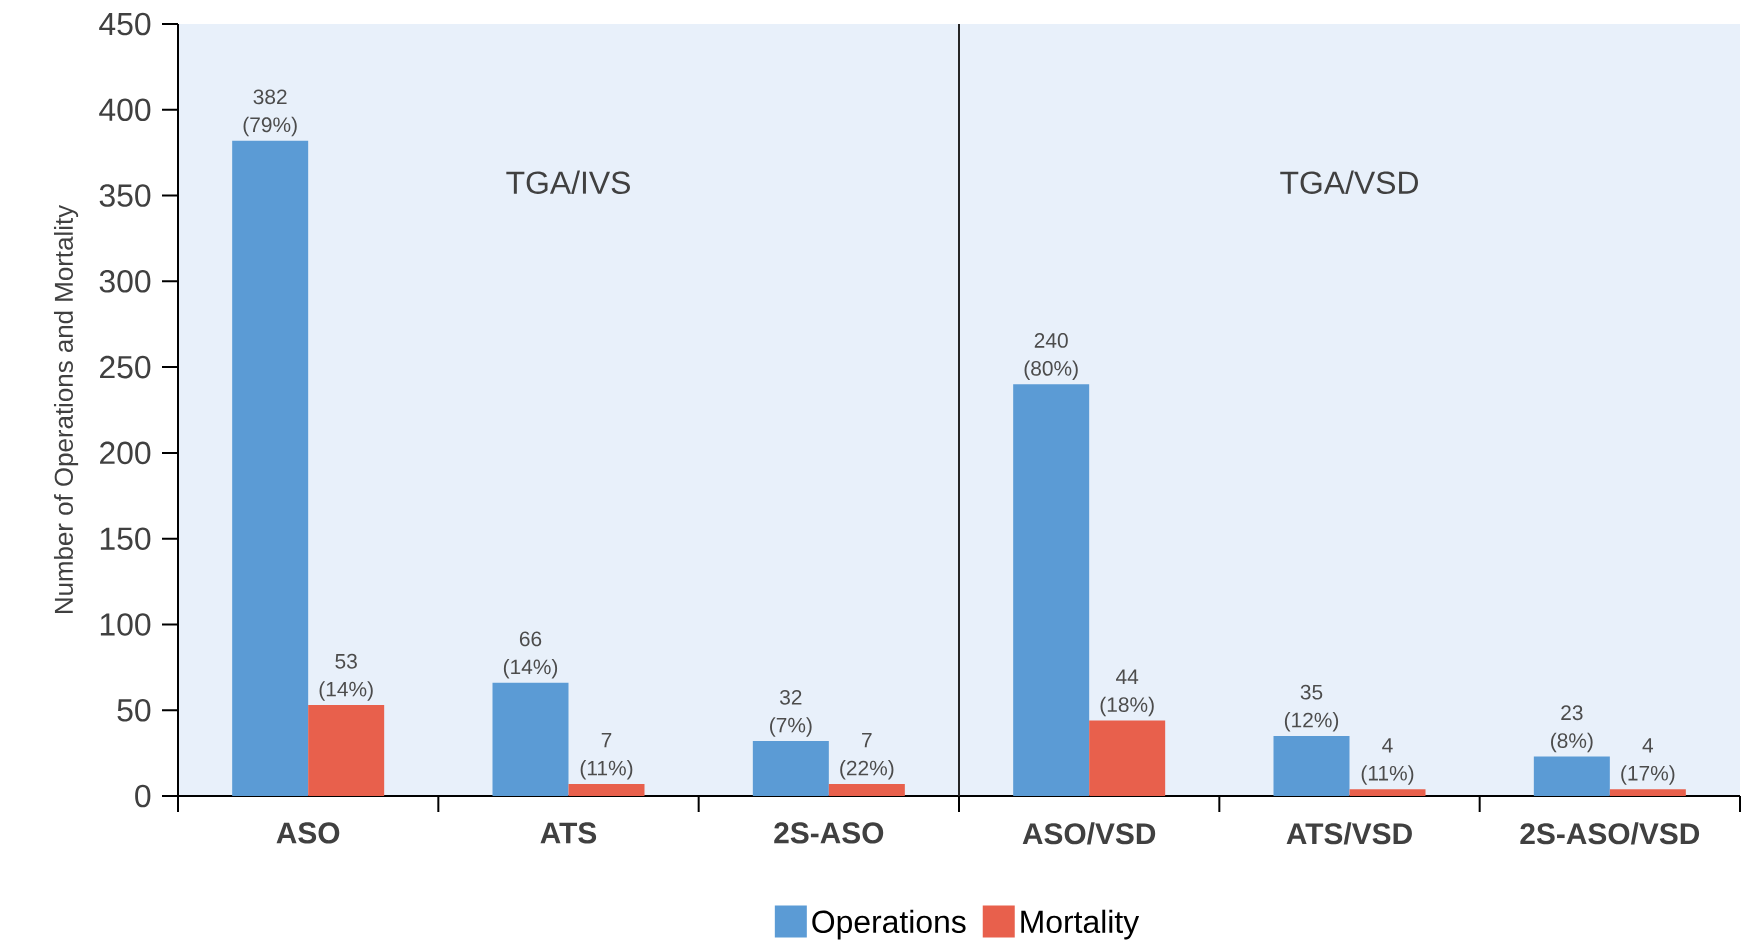  What do you see at coordinates (1610, 833) in the screenshot?
I see `x-tick-label: 2S-ASO/VSD` at bounding box center [1610, 833].